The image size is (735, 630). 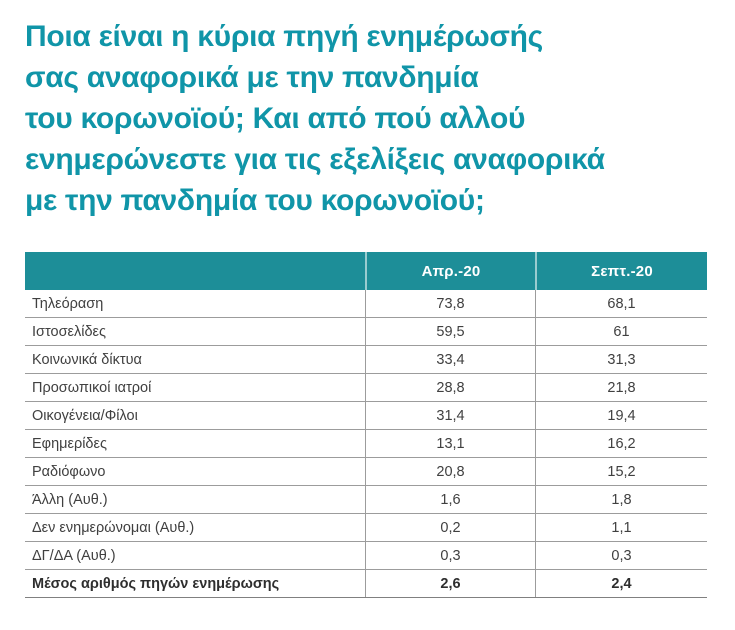 I want to click on row-value-sept: 21,8, so click(x=621, y=387).